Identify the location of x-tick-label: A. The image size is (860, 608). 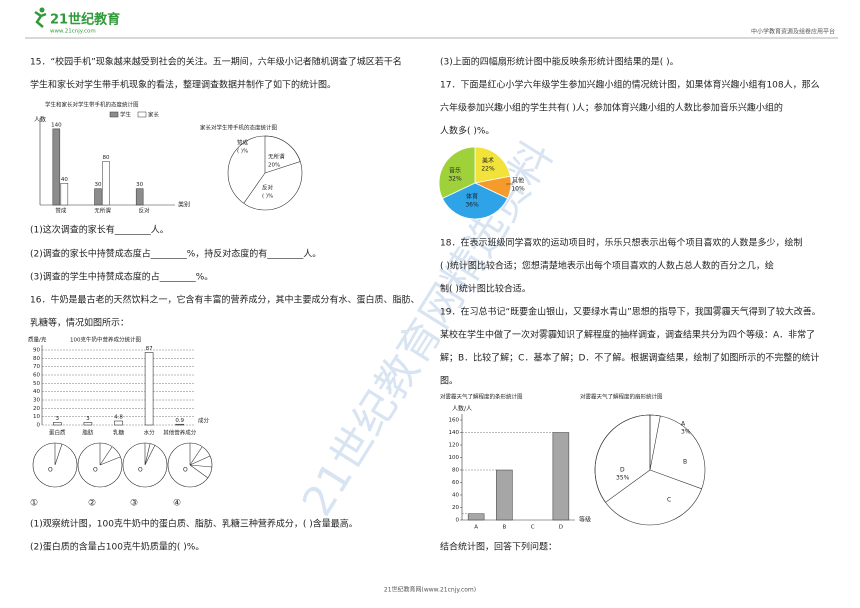
(476, 528).